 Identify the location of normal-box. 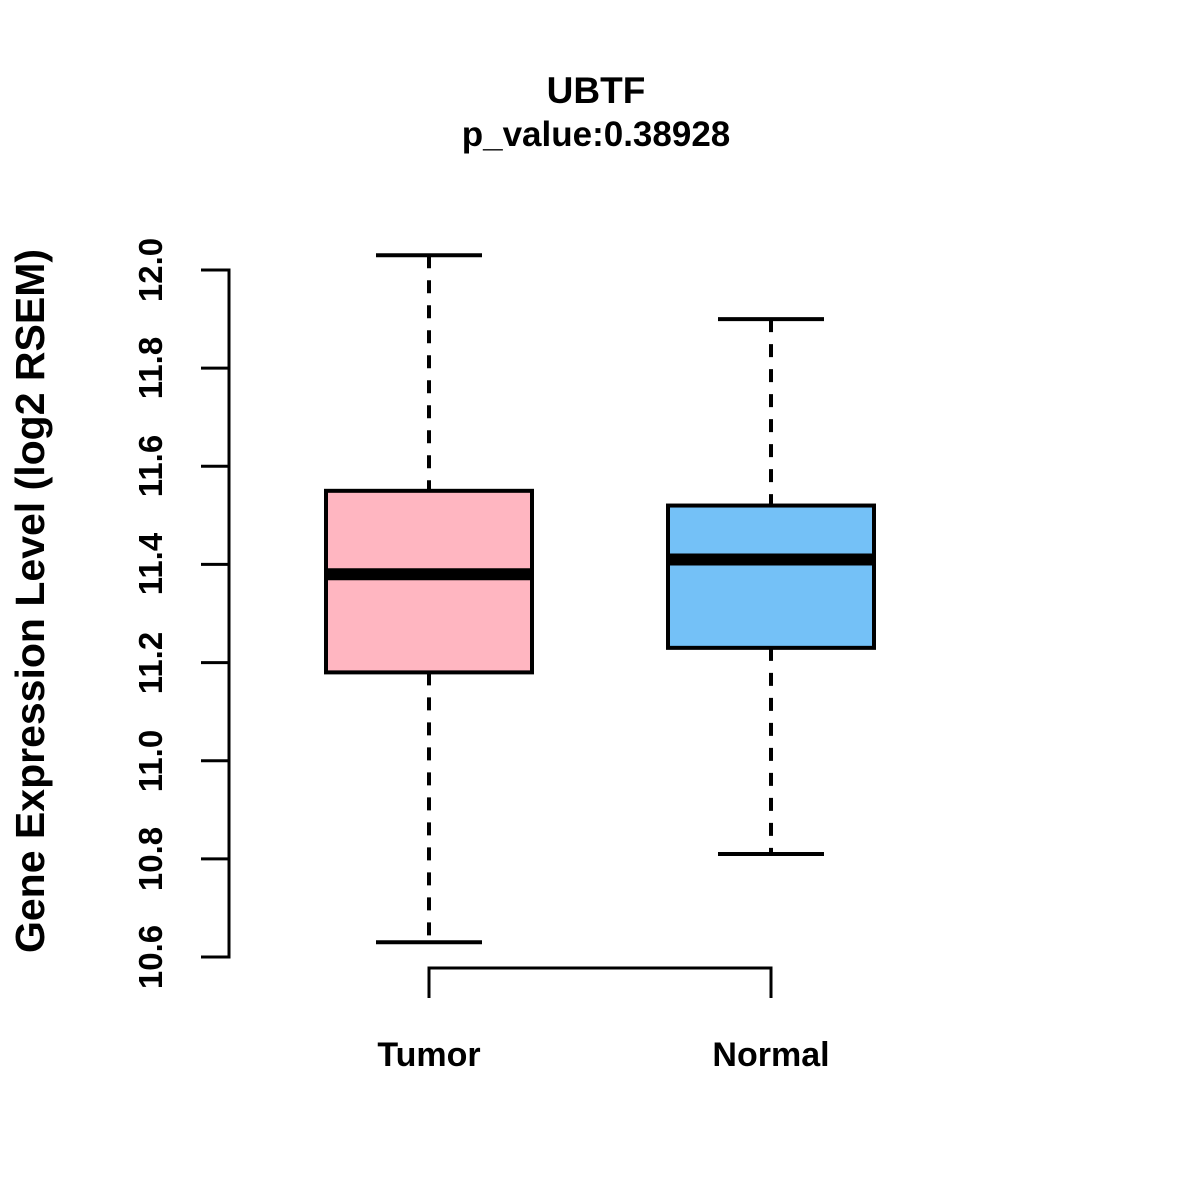
(771, 576).